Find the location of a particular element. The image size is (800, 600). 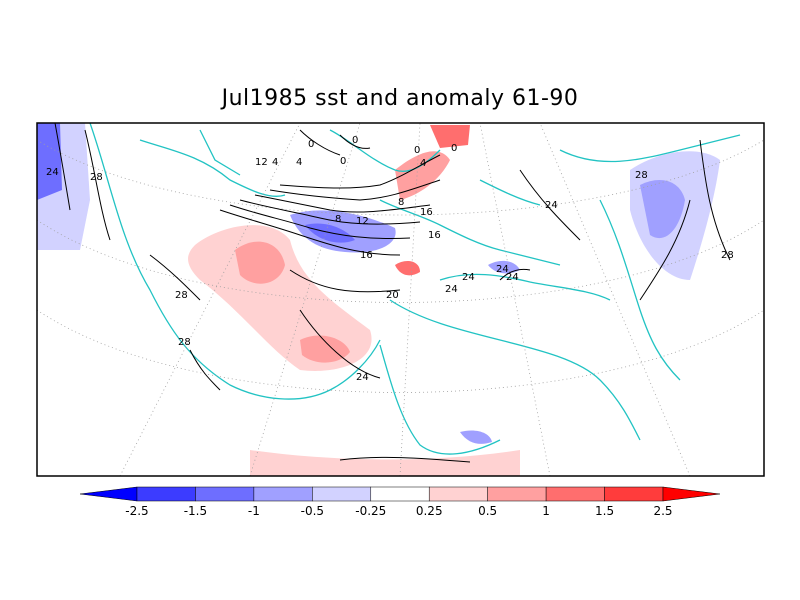

positive-anomaly-north-atlantic is located at coordinates (280, 298).